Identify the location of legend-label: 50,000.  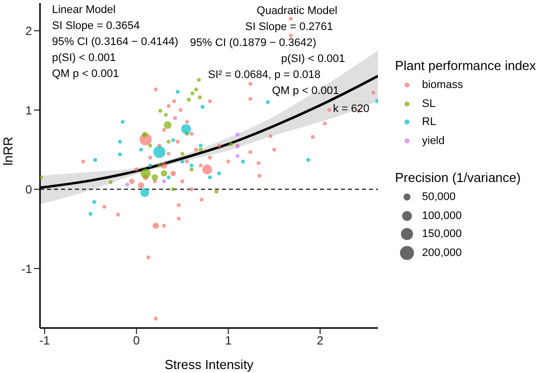
(439, 197).